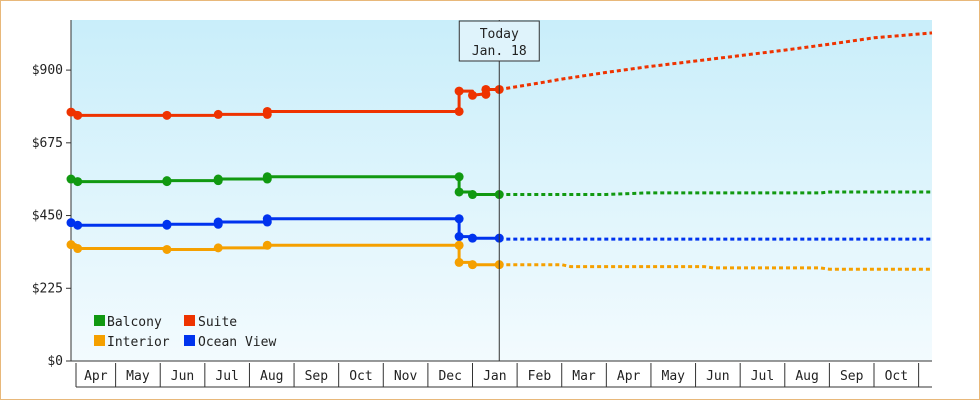  What do you see at coordinates (47, 288) in the screenshot?
I see `y-tick-label: $225` at bounding box center [47, 288].